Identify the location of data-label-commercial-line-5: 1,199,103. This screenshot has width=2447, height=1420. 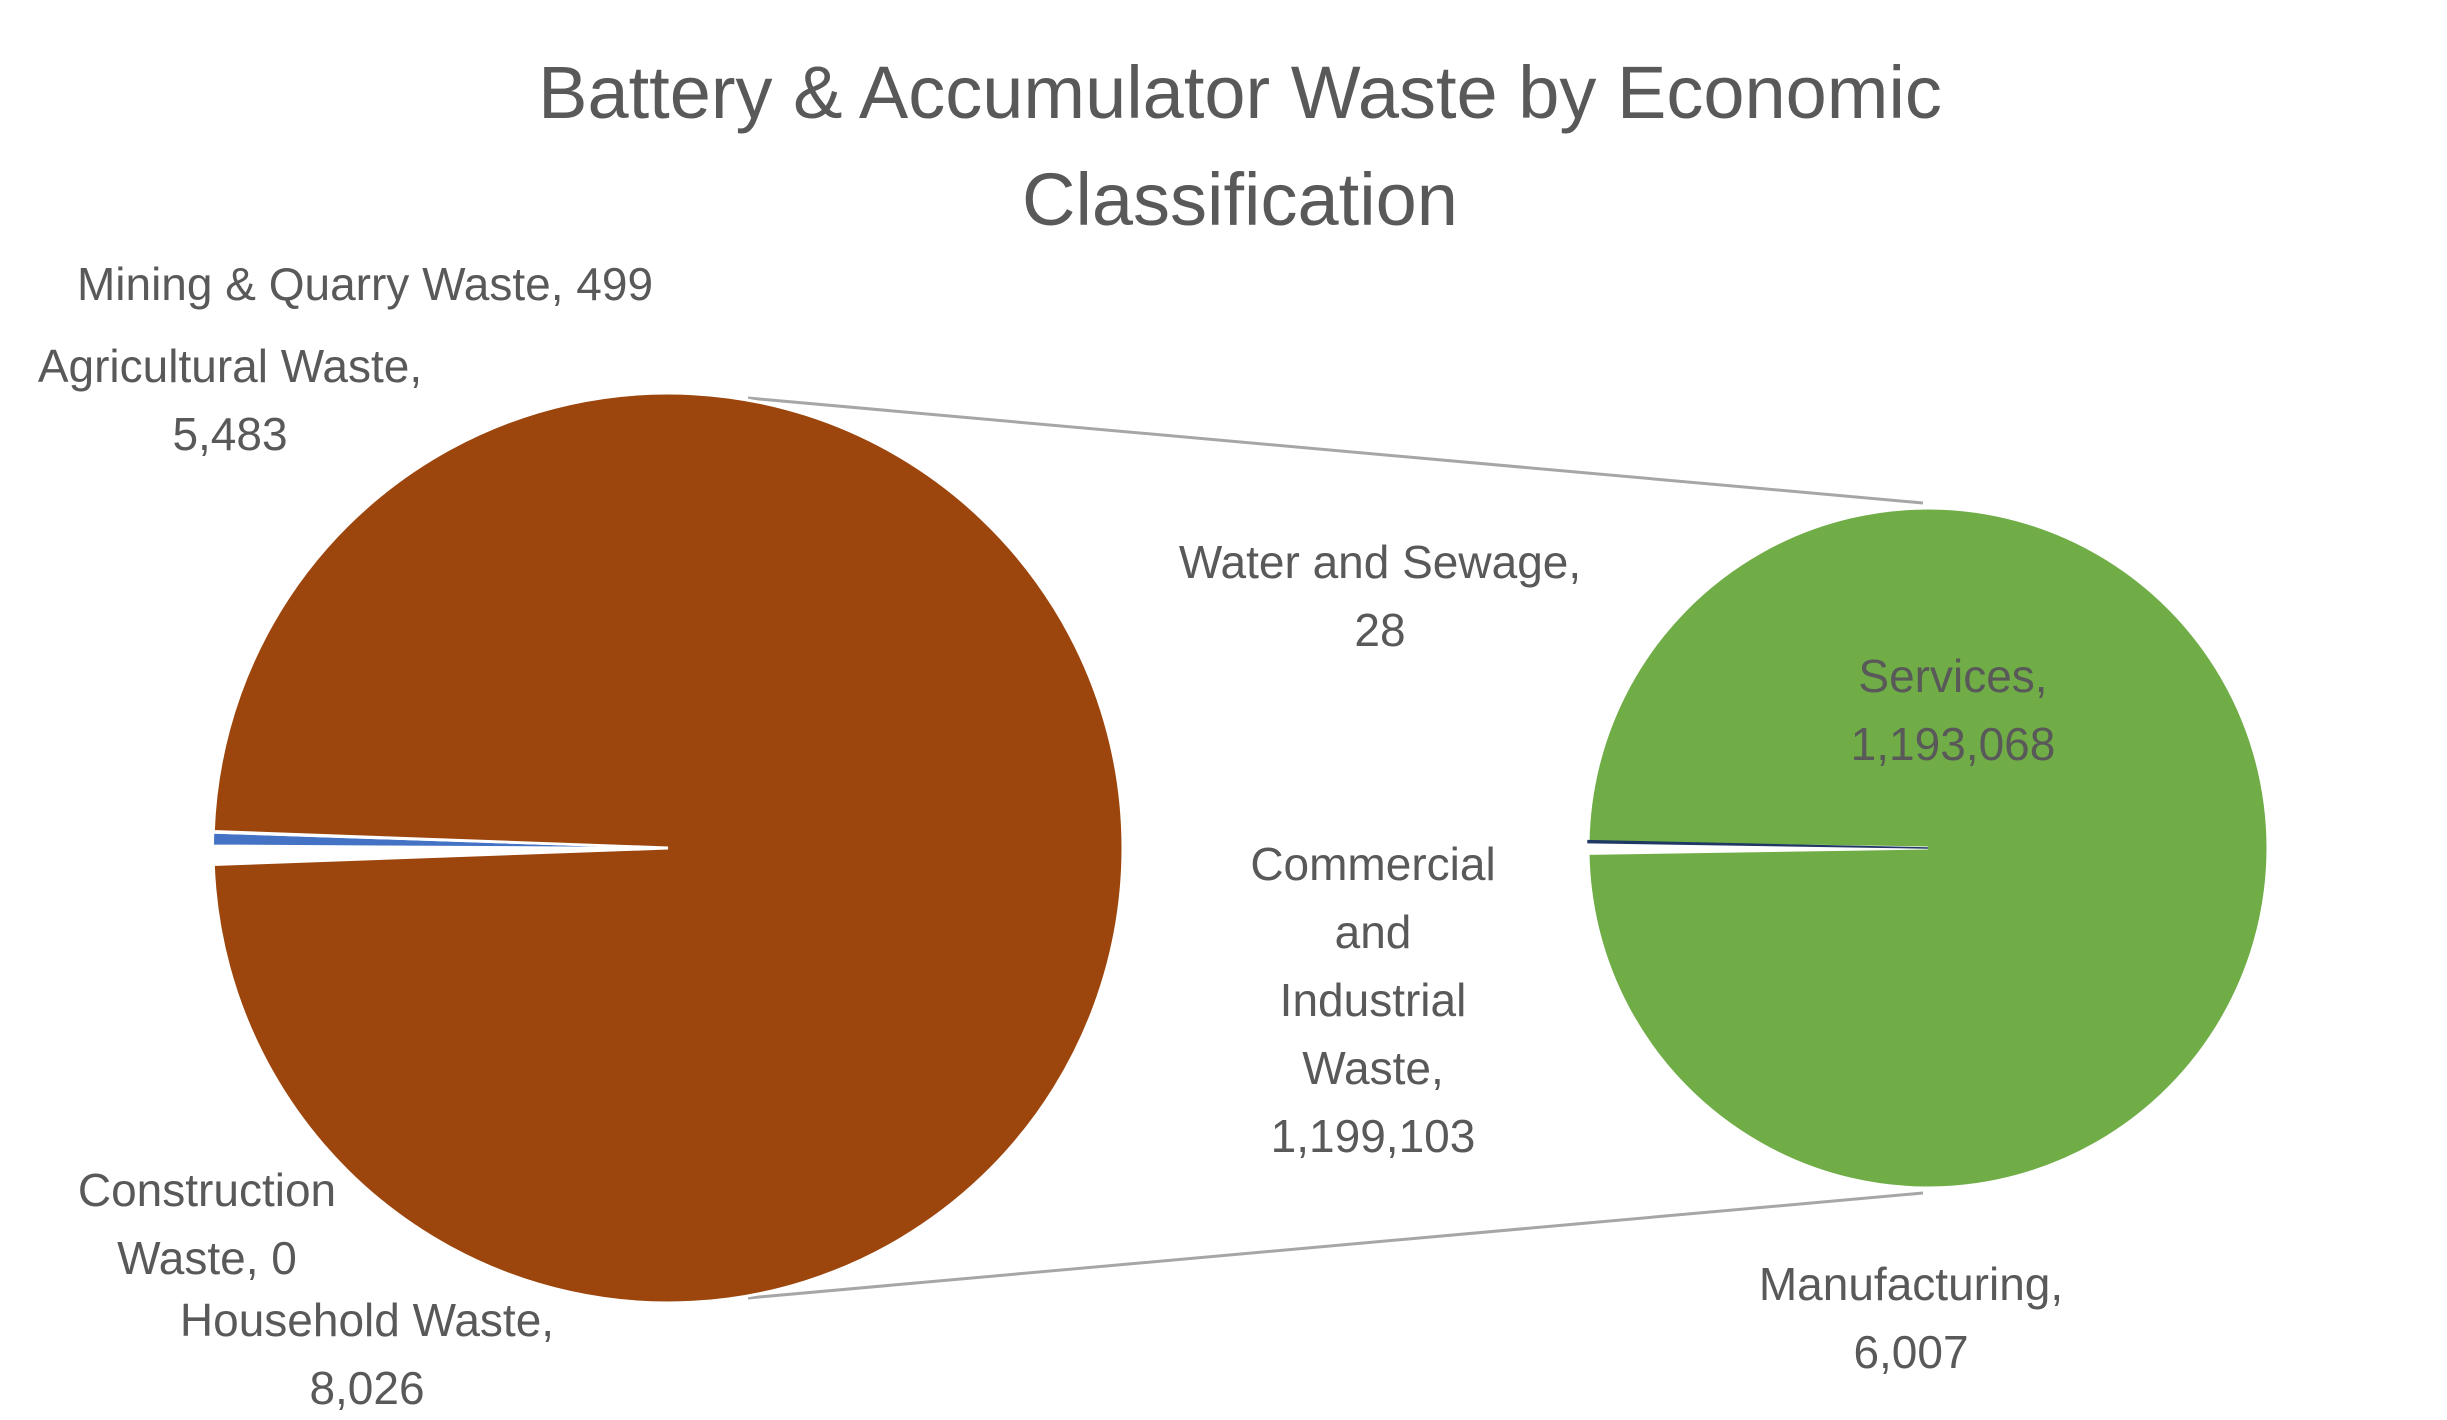
(1373, 1136).